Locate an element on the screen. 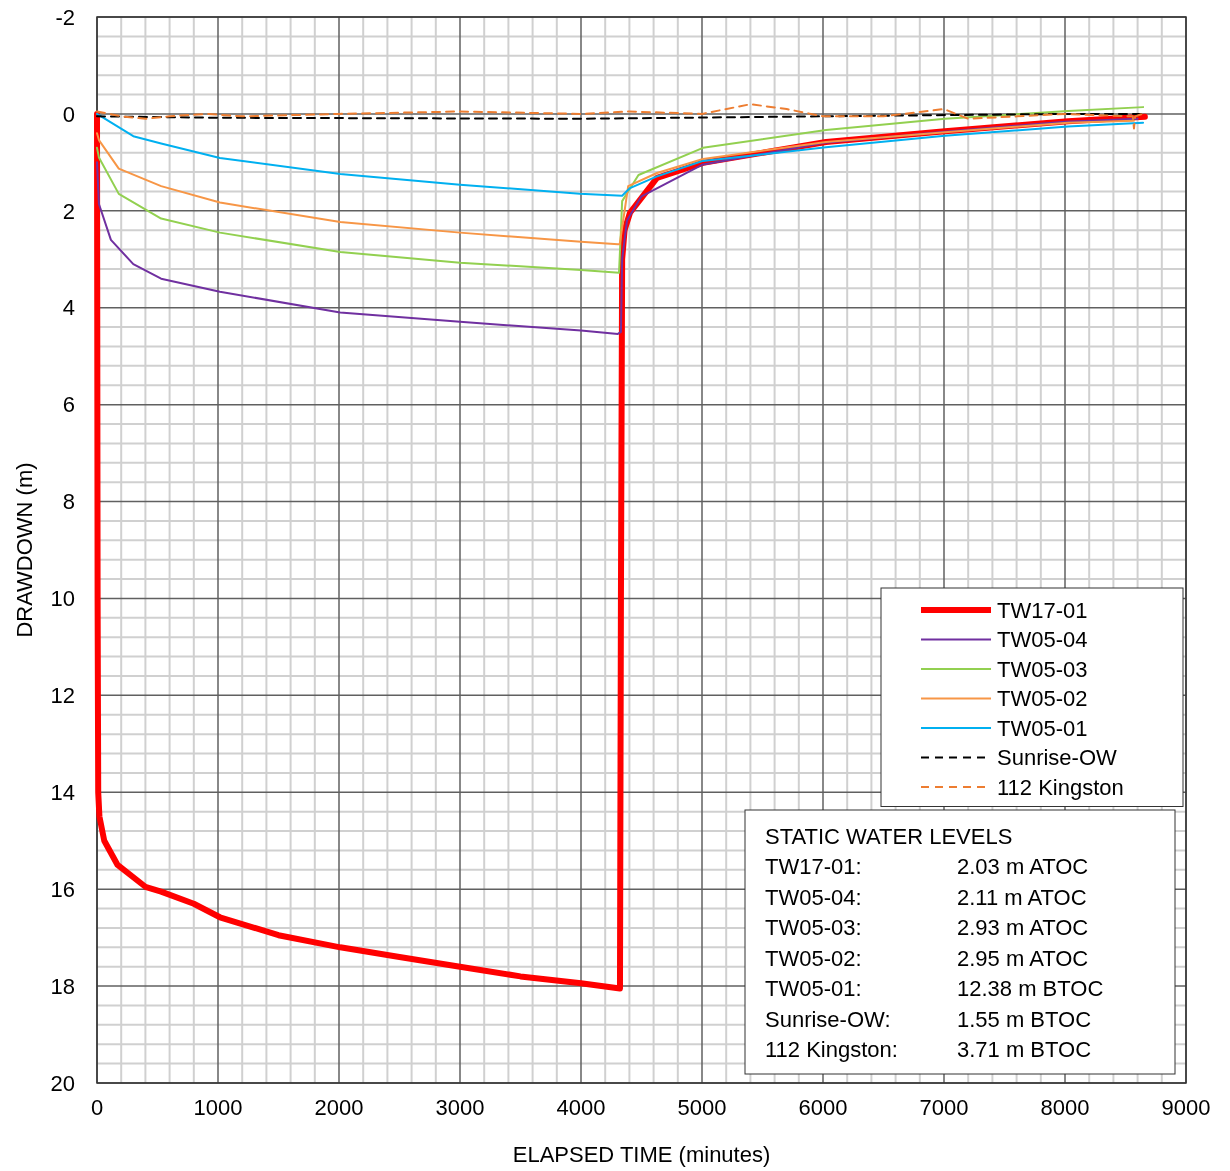 This screenshot has height=1171, width=1230. x-tick-label: 4000 is located at coordinates (581, 1107).